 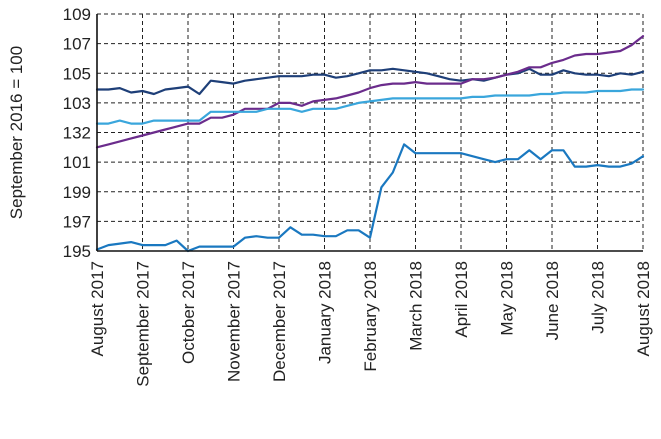 What do you see at coordinates (77, 14) in the screenshot?
I see `y-tick-label: 109` at bounding box center [77, 14].